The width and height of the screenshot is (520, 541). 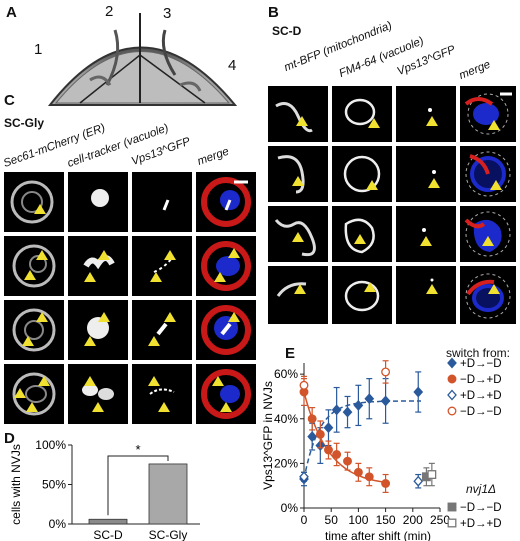 I want to click on c-r4-merge, so click(x=226, y=394).